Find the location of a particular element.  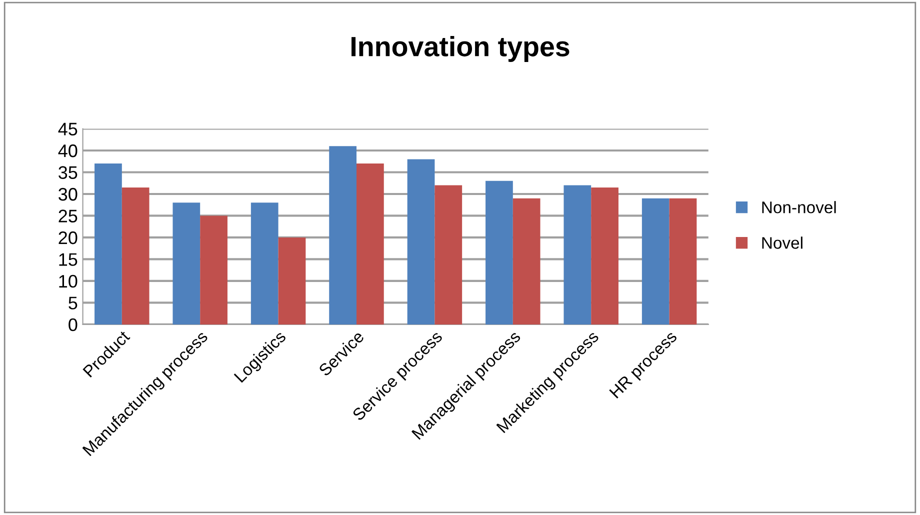

y-tick-label: 40 is located at coordinates (68, 151).